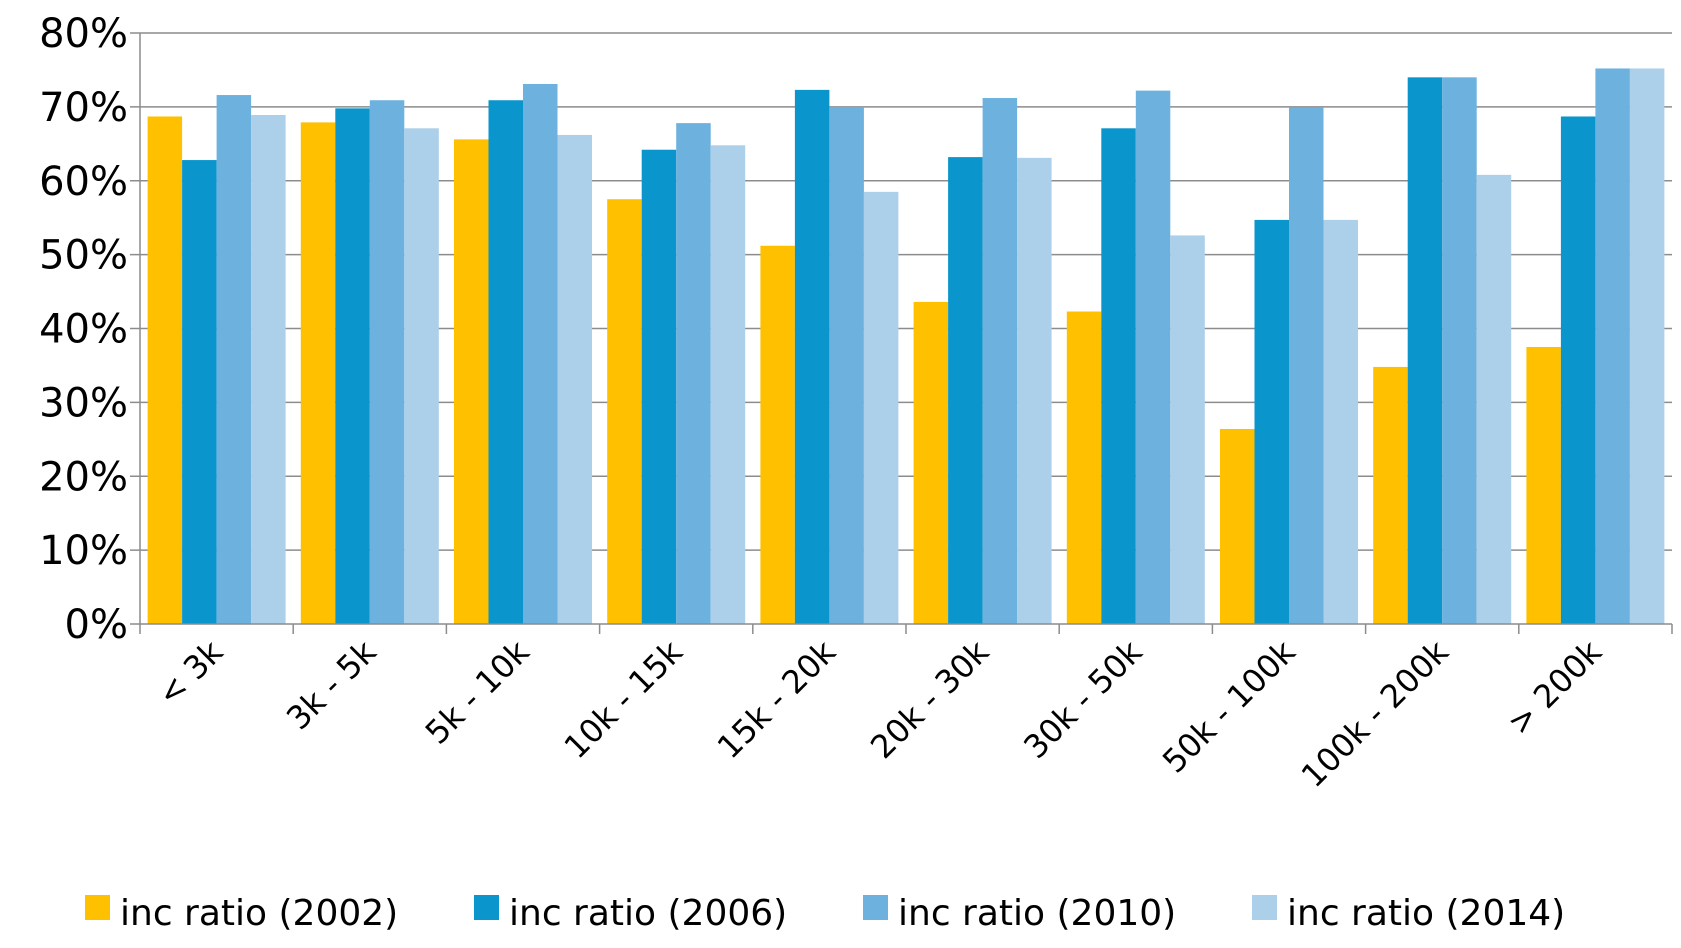 Image resolution: width=1681 pixels, height=948 pixels. I want to click on y-tick-label: 50%, so click(83, 256).